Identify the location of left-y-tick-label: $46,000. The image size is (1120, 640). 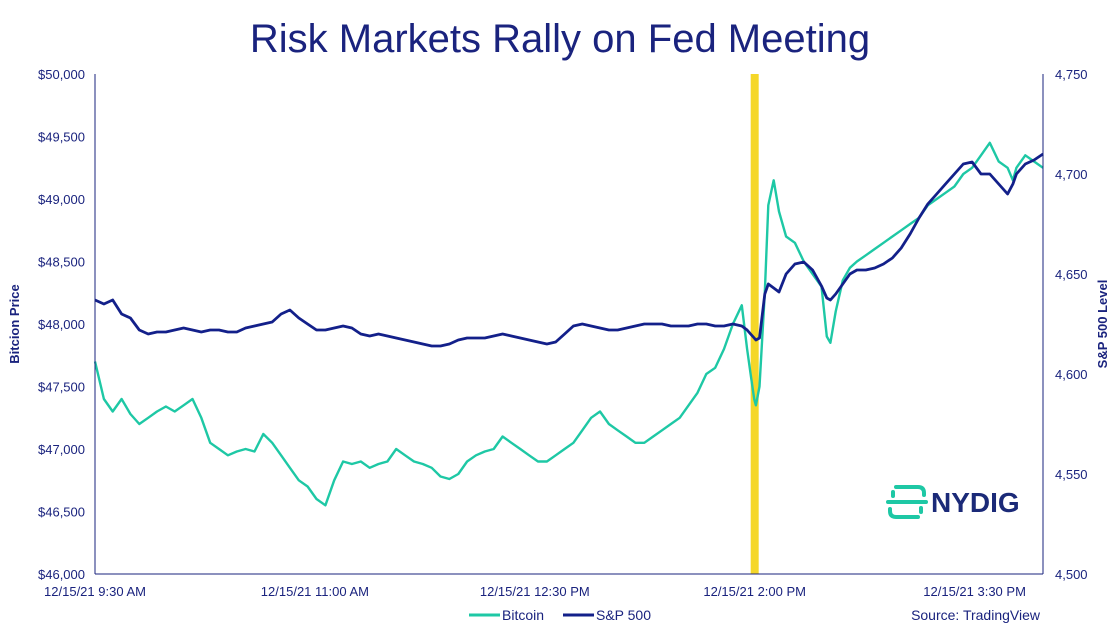
(61, 574).